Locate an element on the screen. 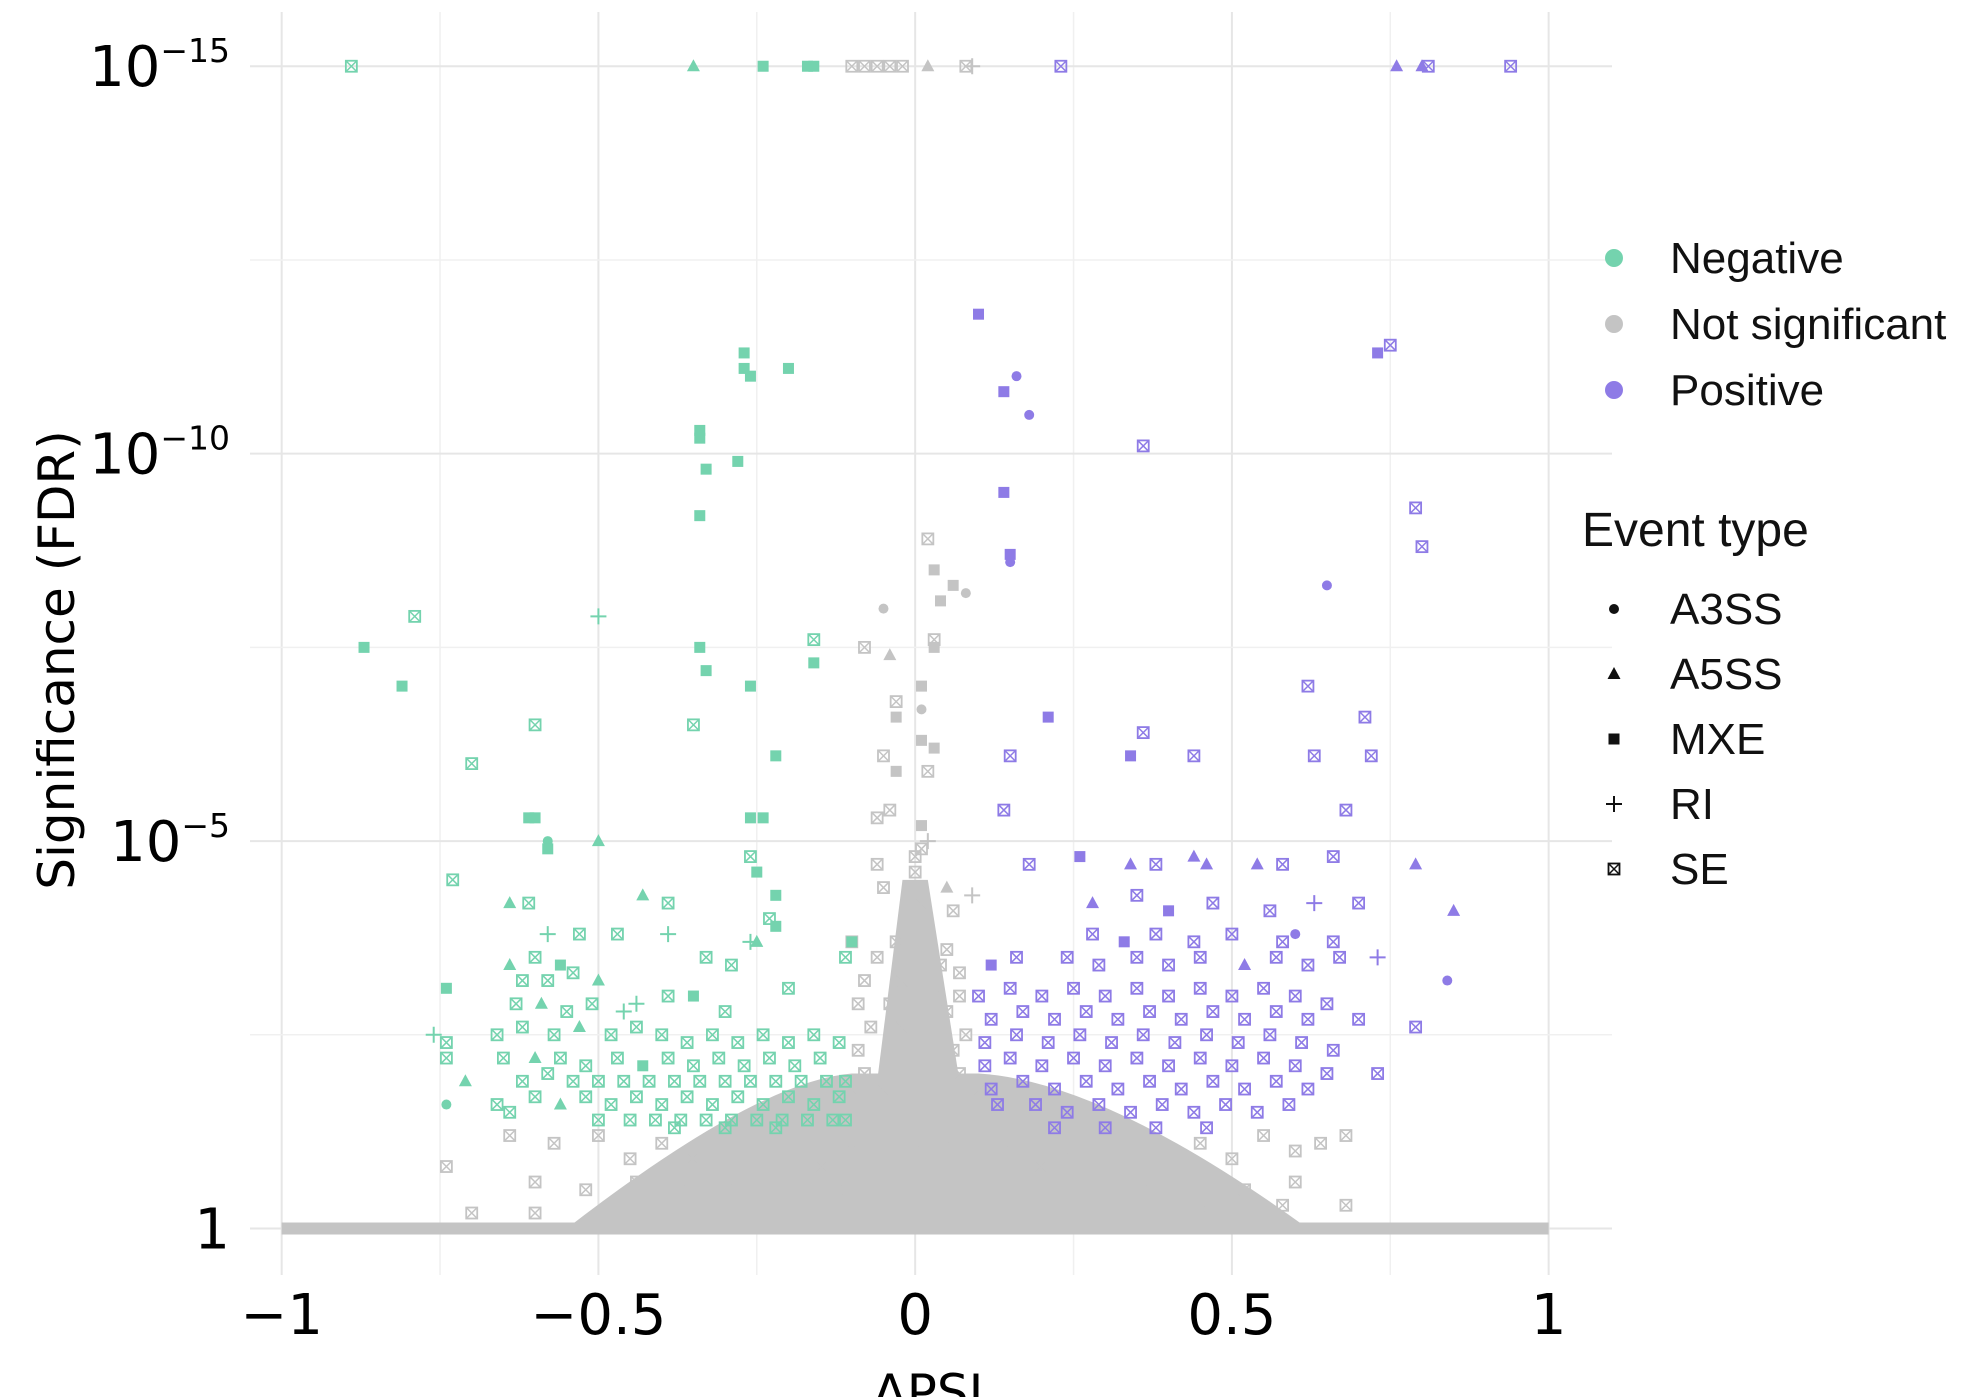 The width and height of the screenshot is (1976, 1397). legend-shape-label-a5ss: A5SS is located at coordinates (1726, 674).